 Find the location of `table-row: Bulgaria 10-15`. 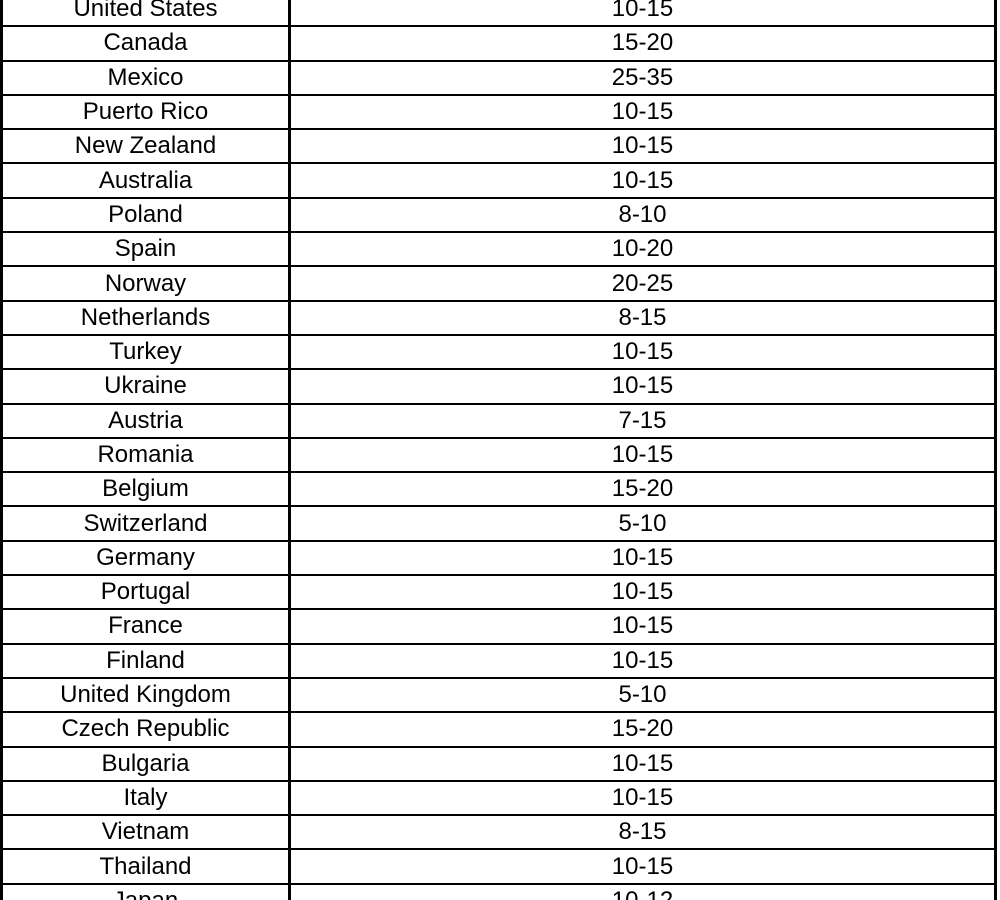

table-row: Bulgaria 10-15 is located at coordinates (498, 763).